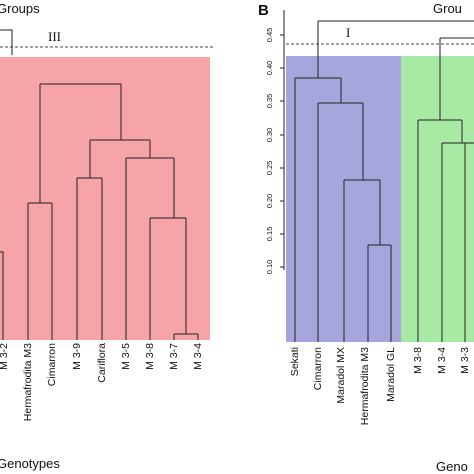 The image size is (474, 474). What do you see at coordinates (80, 143) in the screenshot?
I see `panel-a-node-cluster-top` at bounding box center [80, 143].